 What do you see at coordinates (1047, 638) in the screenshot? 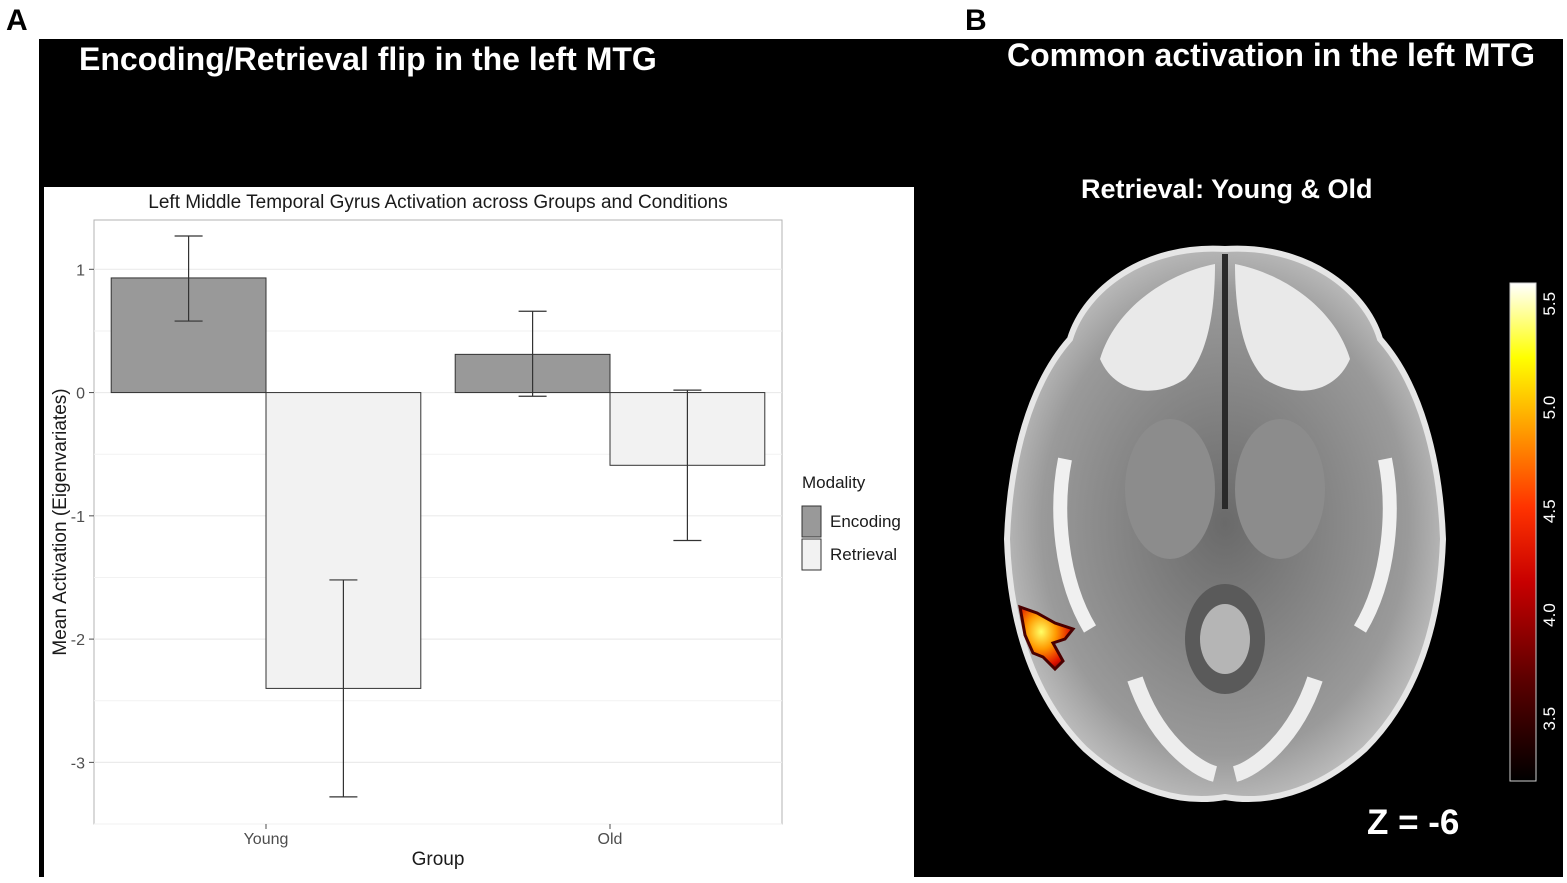
I see `activation-cluster` at bounding box center [1047, 638].